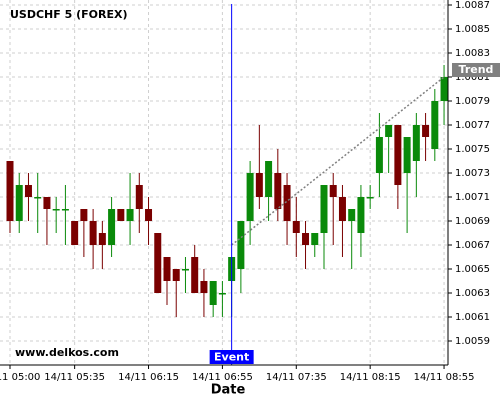 The width and height of the screenshot is (500, 400). What do you see at coordinates (472, 5) in the screenshot?
I see `y-tick-label: 1.0087` at bounding box center [472, 5].